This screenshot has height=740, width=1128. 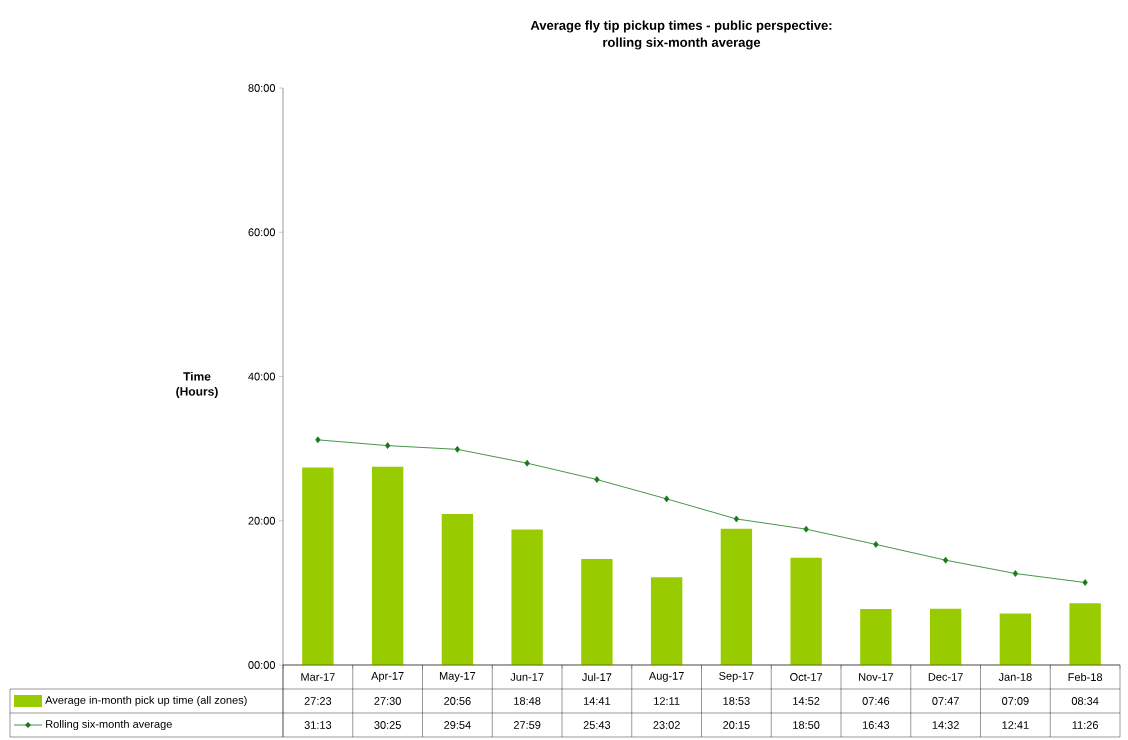 What do you see at coordinates (876, 677) in the screenshot?
I see `x-tick-label: Nov-17` at bounding box center [876, 677].